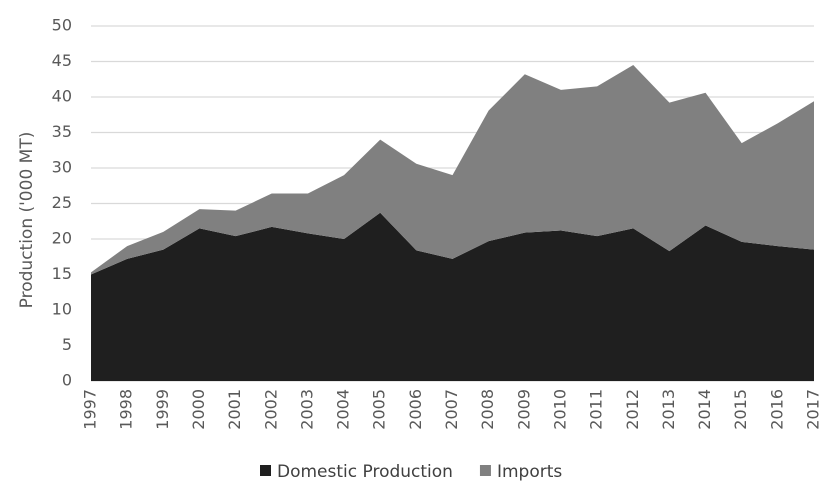 This screenshot has height=482, width=822. I want to click on legend-swatch-domestic-production, so click(265, 470).